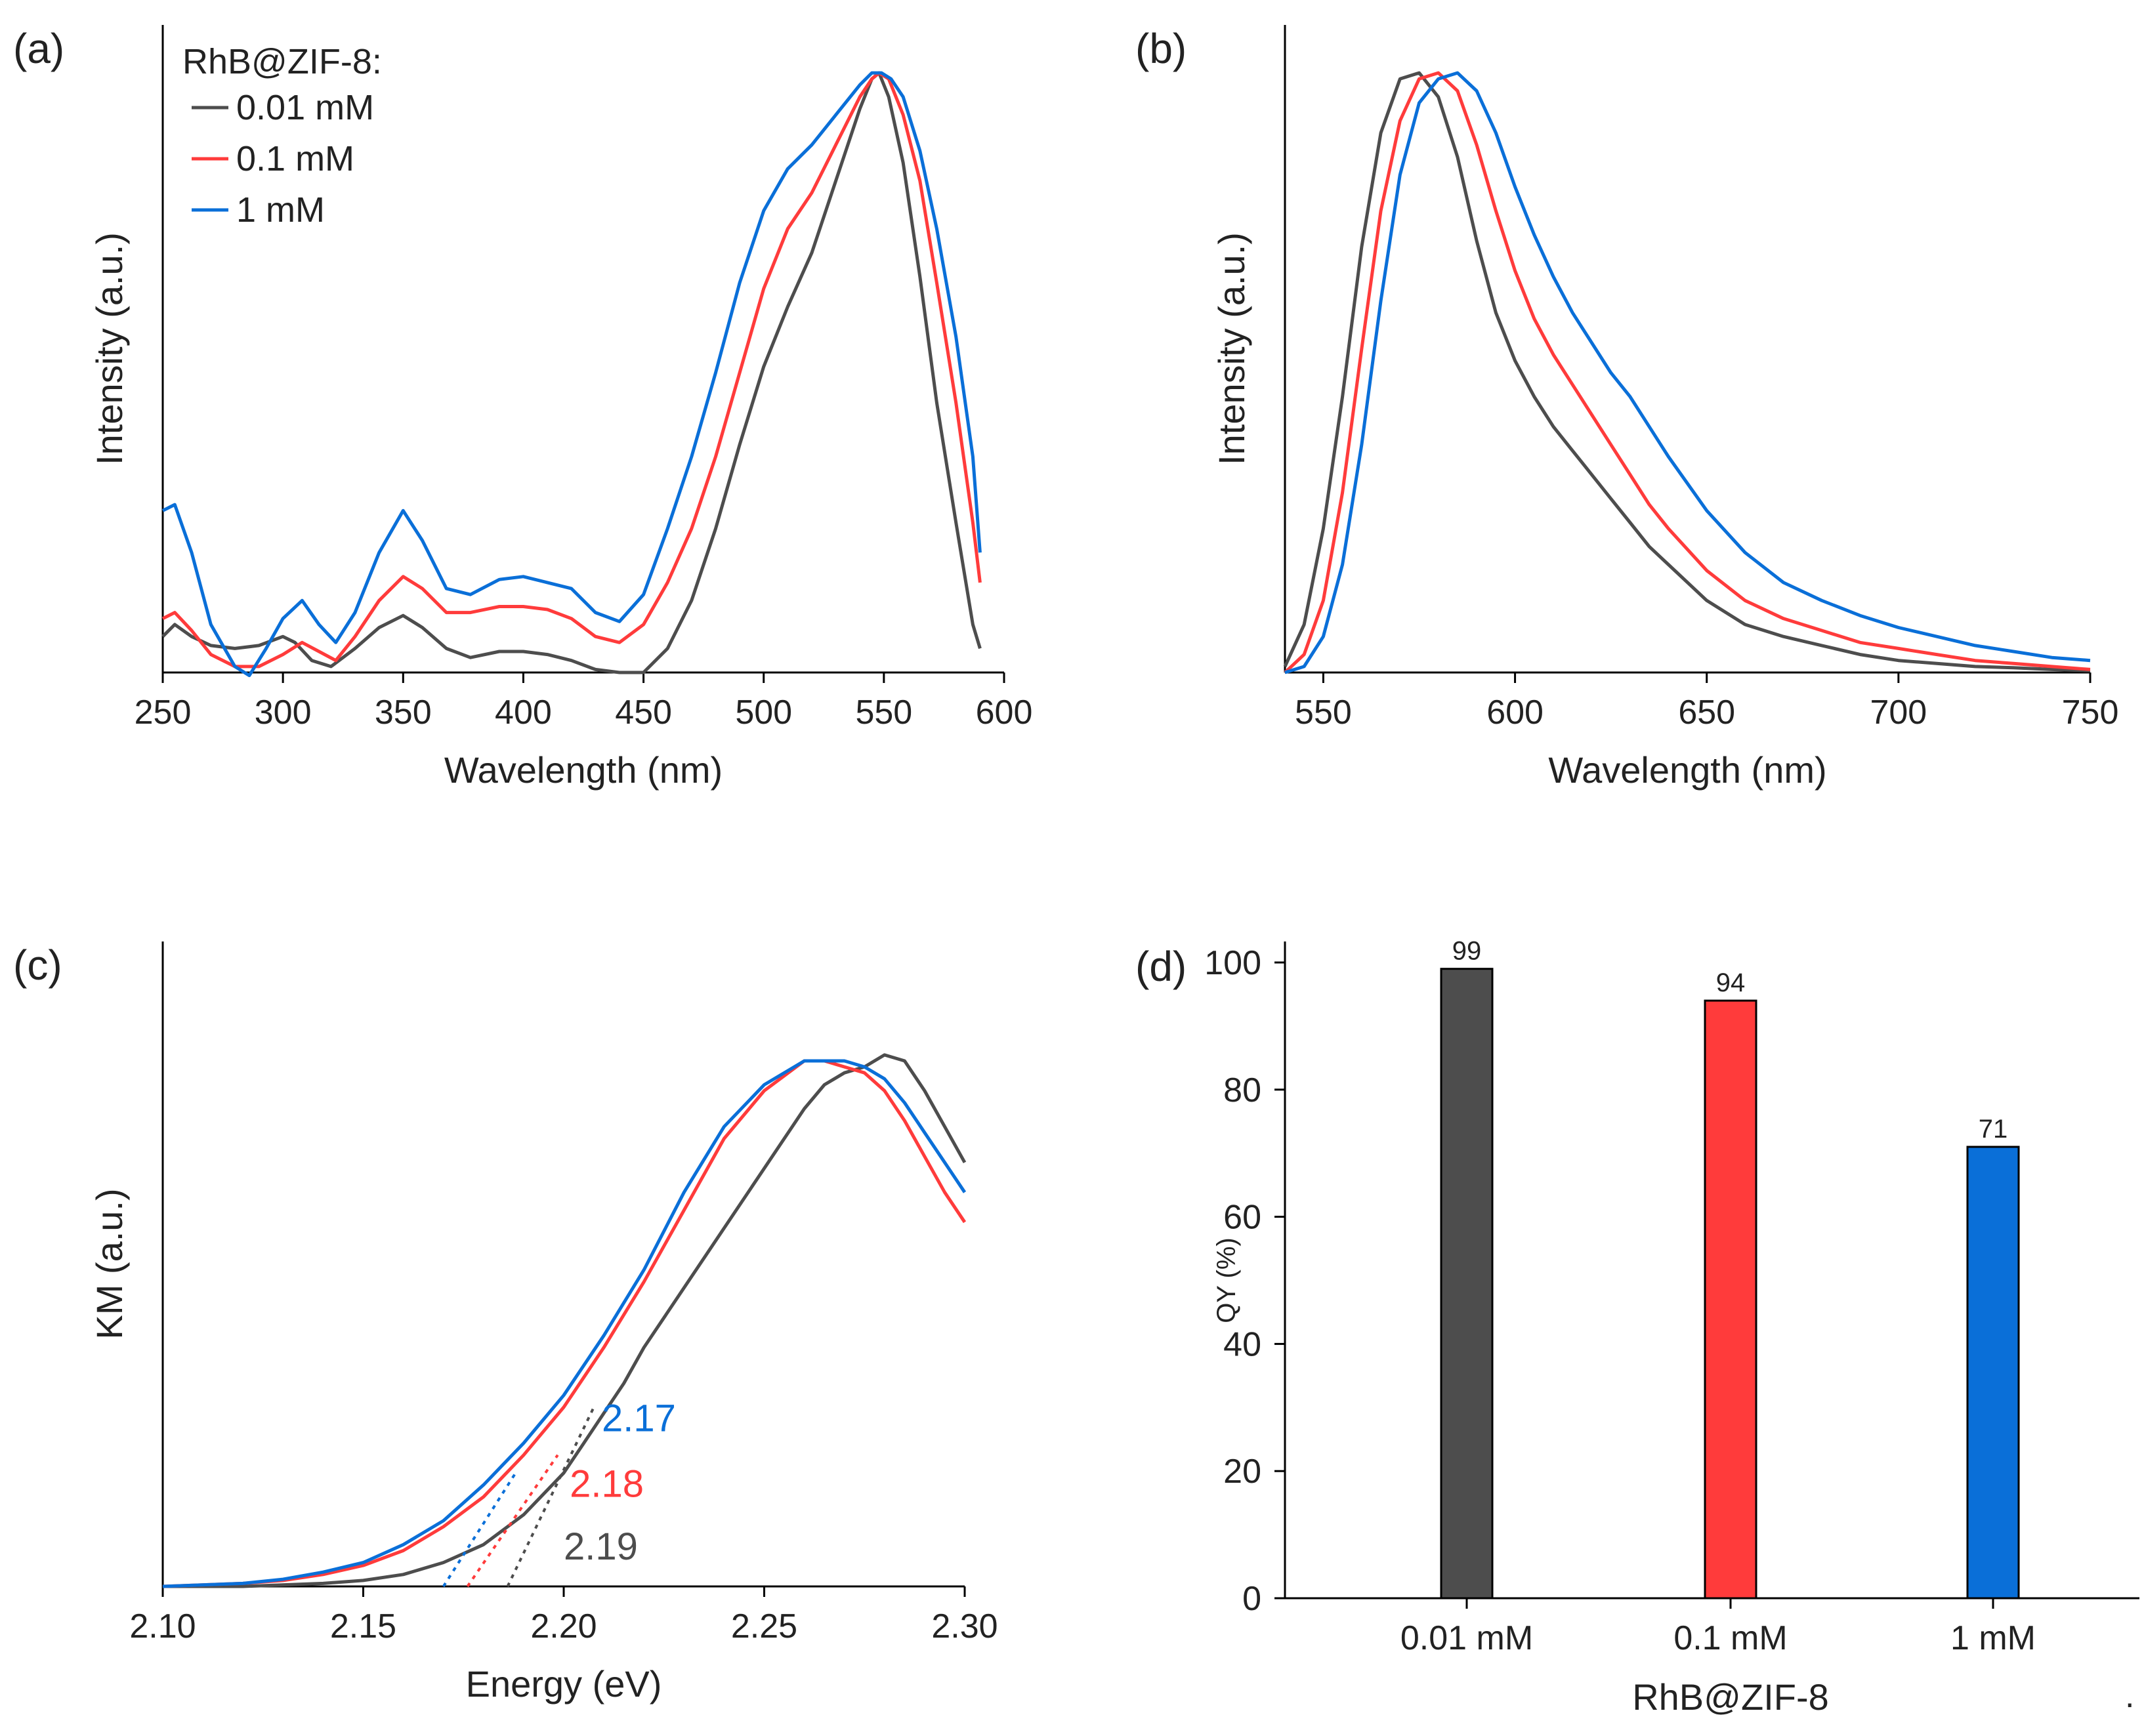  Describe the element at coordinates (1161, 48) in the screenshot. I see `panel-label: (b)` at that location.